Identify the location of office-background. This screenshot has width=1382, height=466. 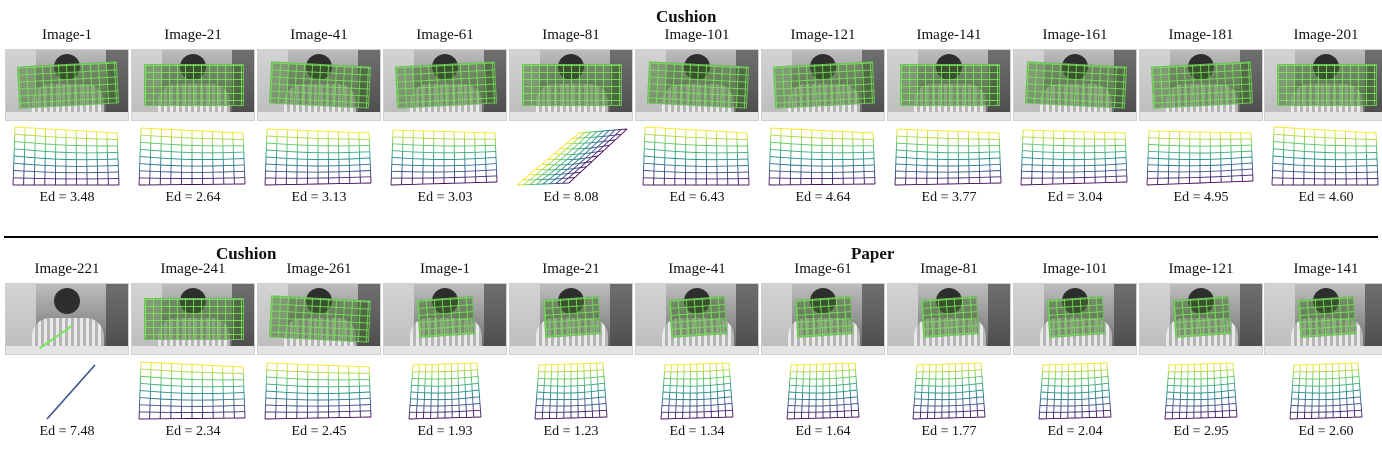
(1280, 319).